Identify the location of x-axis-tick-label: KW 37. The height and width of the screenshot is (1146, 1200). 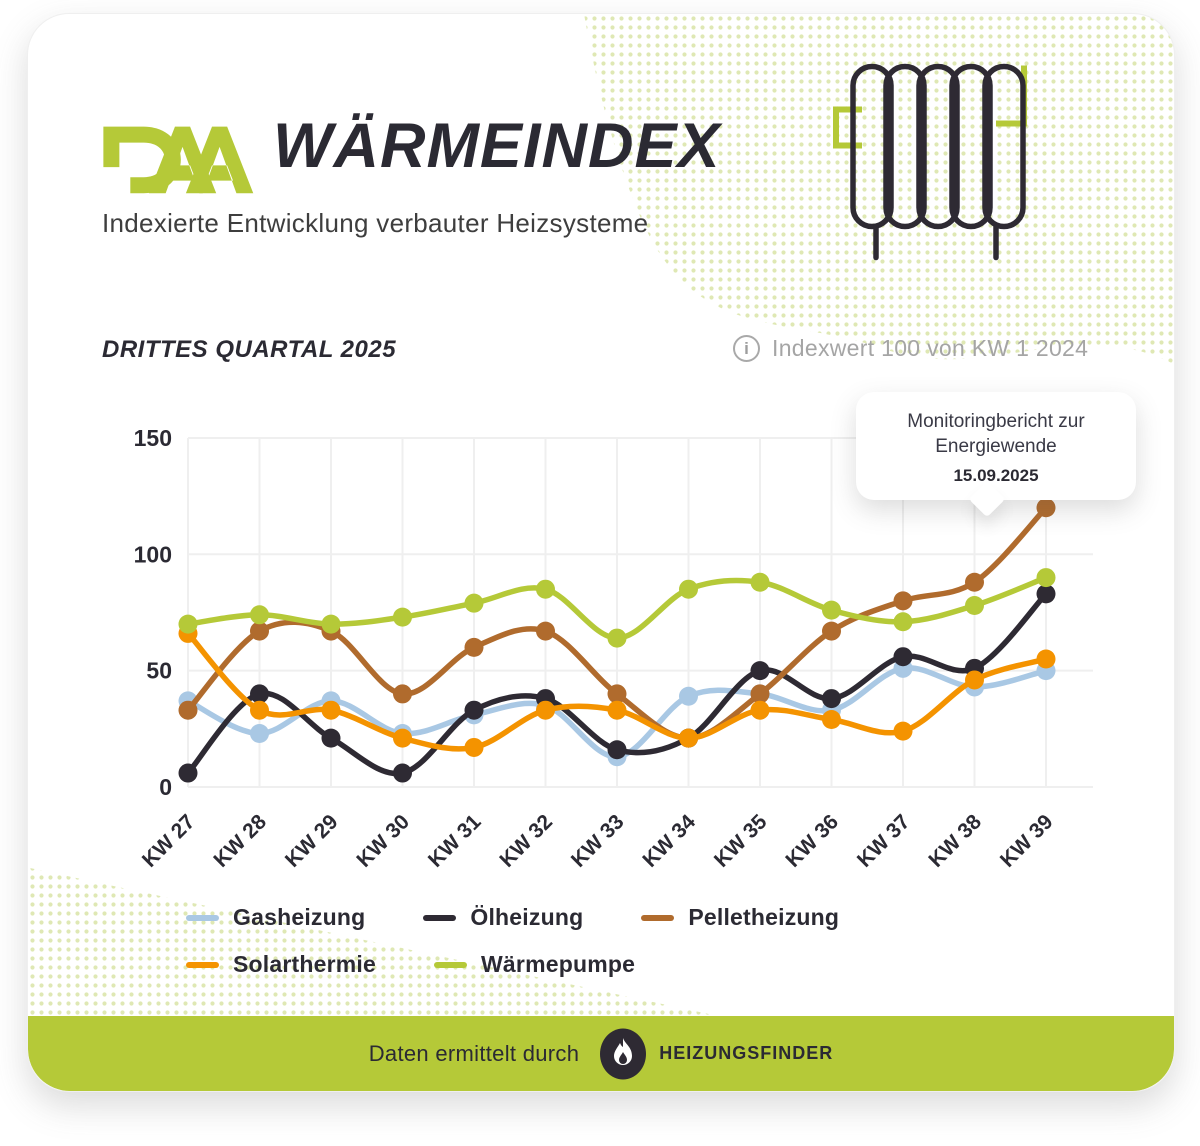
(884, 841).